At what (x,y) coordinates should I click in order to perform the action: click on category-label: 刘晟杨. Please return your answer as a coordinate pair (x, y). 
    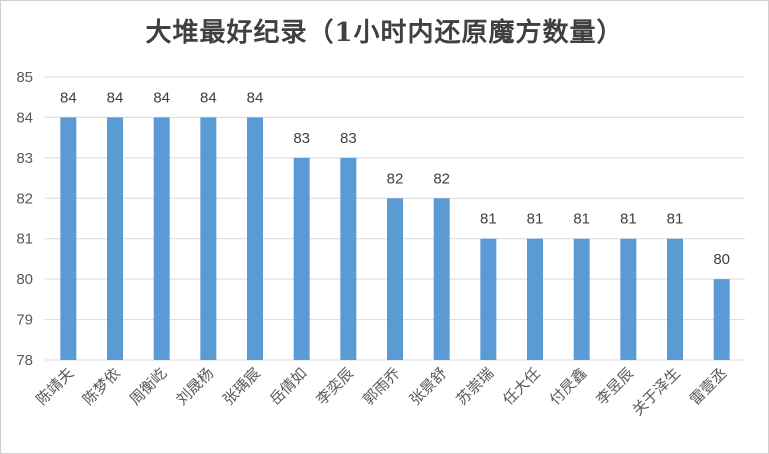
    Looking at the image, I should click on (195, 386).